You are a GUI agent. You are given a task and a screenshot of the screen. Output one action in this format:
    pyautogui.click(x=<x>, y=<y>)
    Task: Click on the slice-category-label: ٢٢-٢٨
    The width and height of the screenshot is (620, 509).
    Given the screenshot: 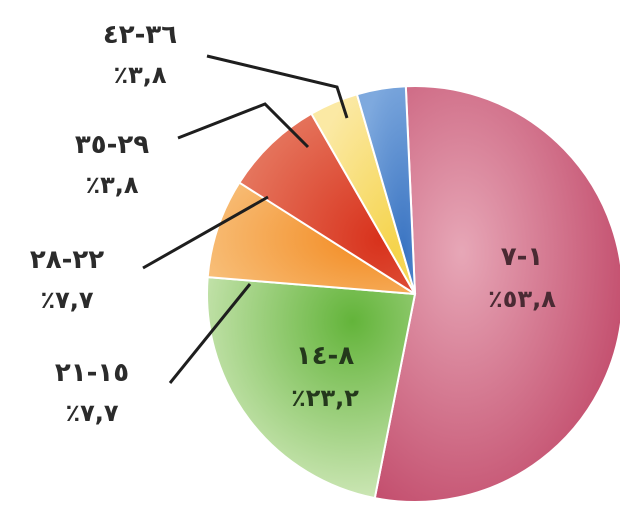 What is the action you would take?
    pyautogui.click(x=67, y=260)
    